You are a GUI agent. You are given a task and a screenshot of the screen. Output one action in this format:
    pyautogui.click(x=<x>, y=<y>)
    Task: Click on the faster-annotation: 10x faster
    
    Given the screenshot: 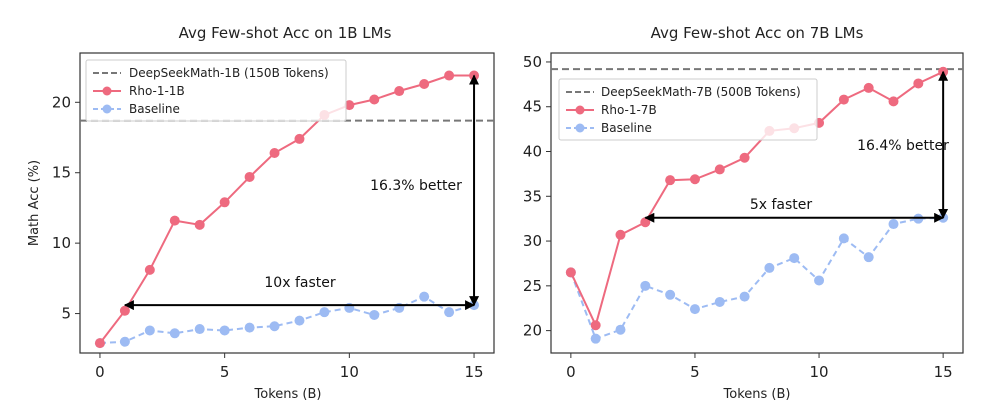 What is the action you would take?
    pyautogui.click(x=299, y=283)
    